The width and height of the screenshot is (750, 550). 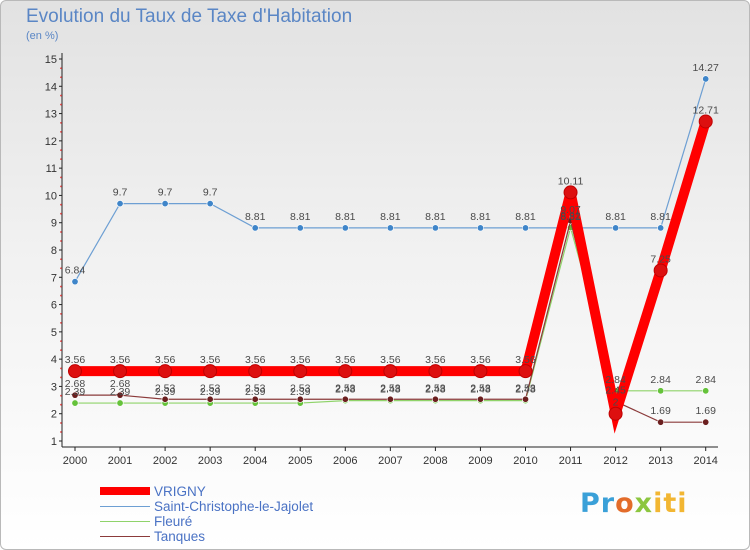 I want to click on legend-label-tanques: Tanques, so click(x=180, y=536).